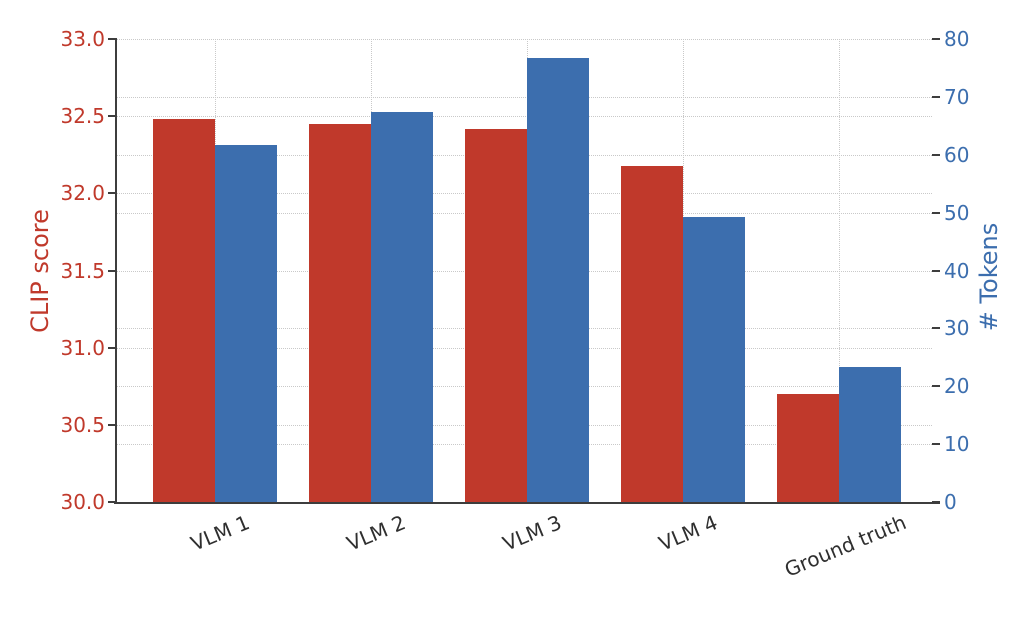 The width and height of the screenshot is (1024, 622). What do you see at coordinates (82, 502) in the screenshot?
I see `left-tick-label: 30.0` at bounding box center [82, 502].